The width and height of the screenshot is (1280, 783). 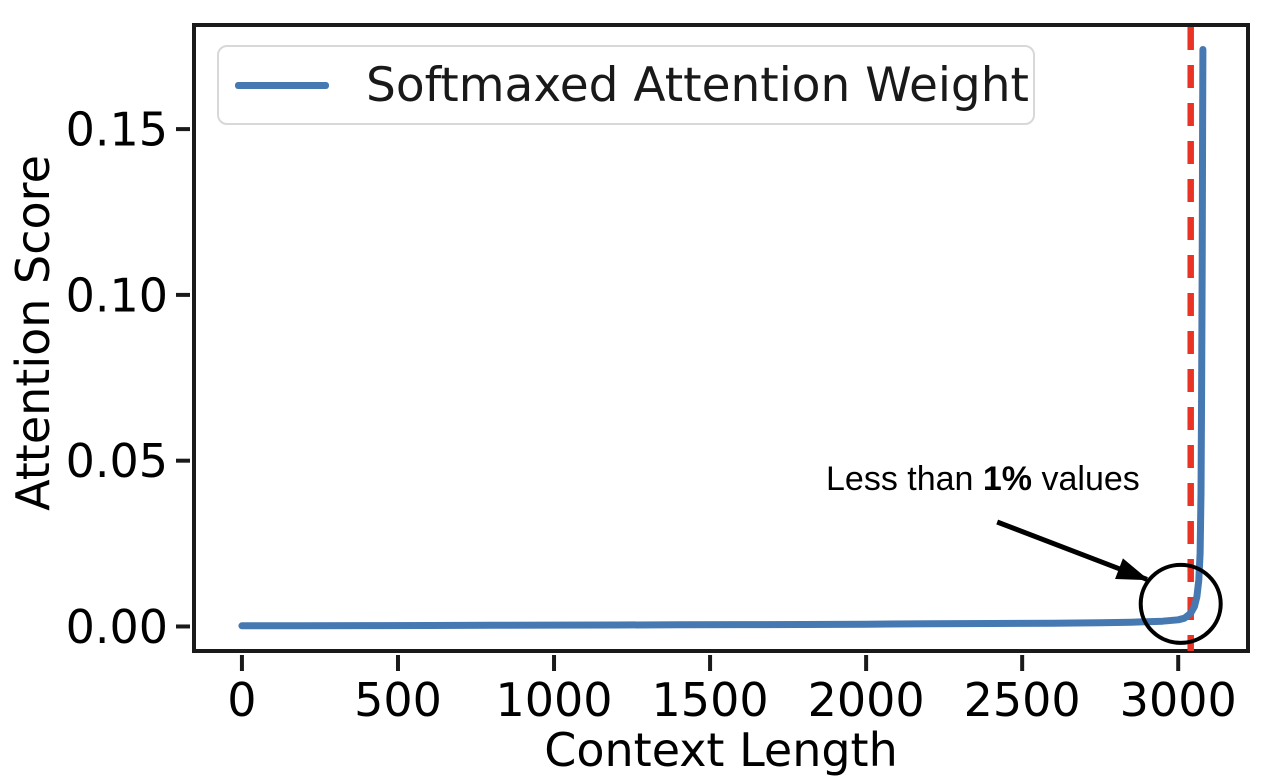 What do you see at coordinates (117, 295) in the screenshot?
I see `y-tick-label: 0.10` at bounding box center [117, 295].